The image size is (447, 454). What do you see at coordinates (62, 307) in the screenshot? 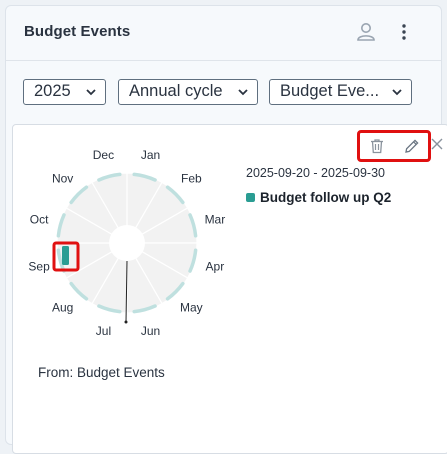
I see `month-label-aug: Aug` at bounding box center [62, 307].